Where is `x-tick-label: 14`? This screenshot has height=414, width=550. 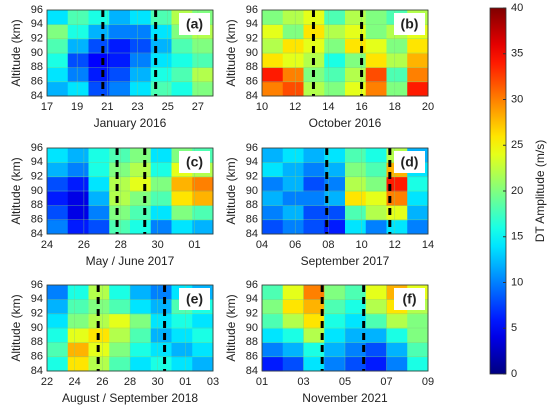
x-tick-label: 14 is located at coordinates (328, 107).